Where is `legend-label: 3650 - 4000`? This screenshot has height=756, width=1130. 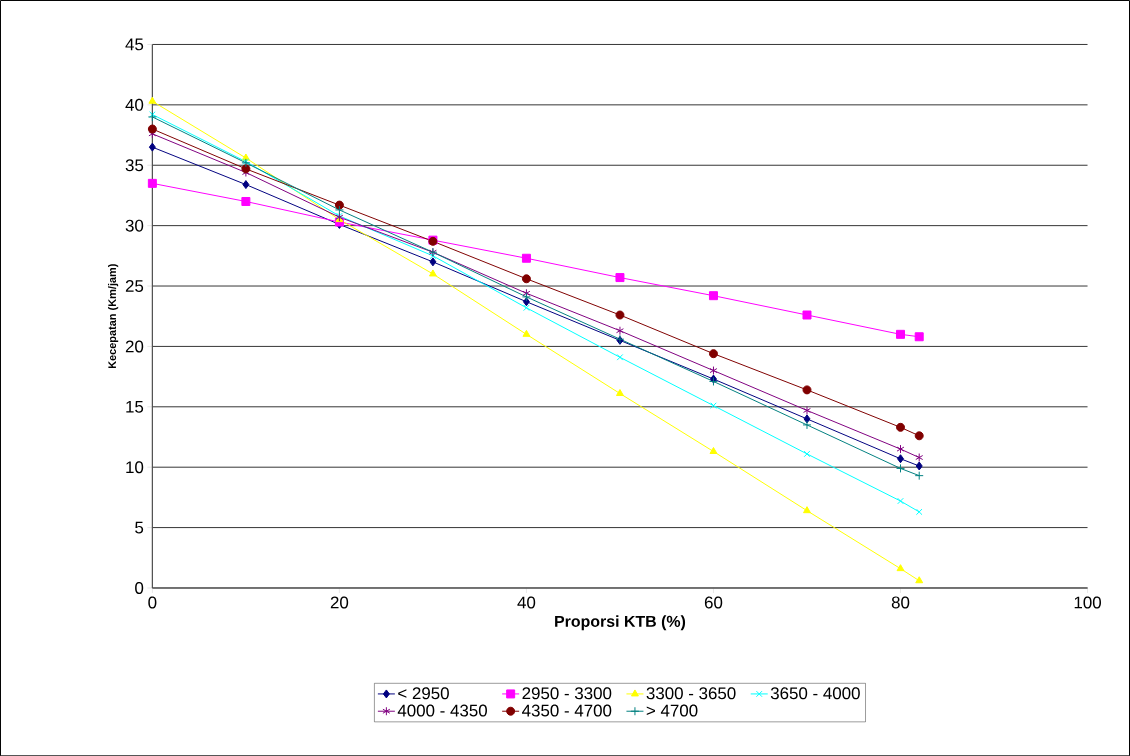
legend-label: 3650 - 4000 is located at coordinates (815, 693).